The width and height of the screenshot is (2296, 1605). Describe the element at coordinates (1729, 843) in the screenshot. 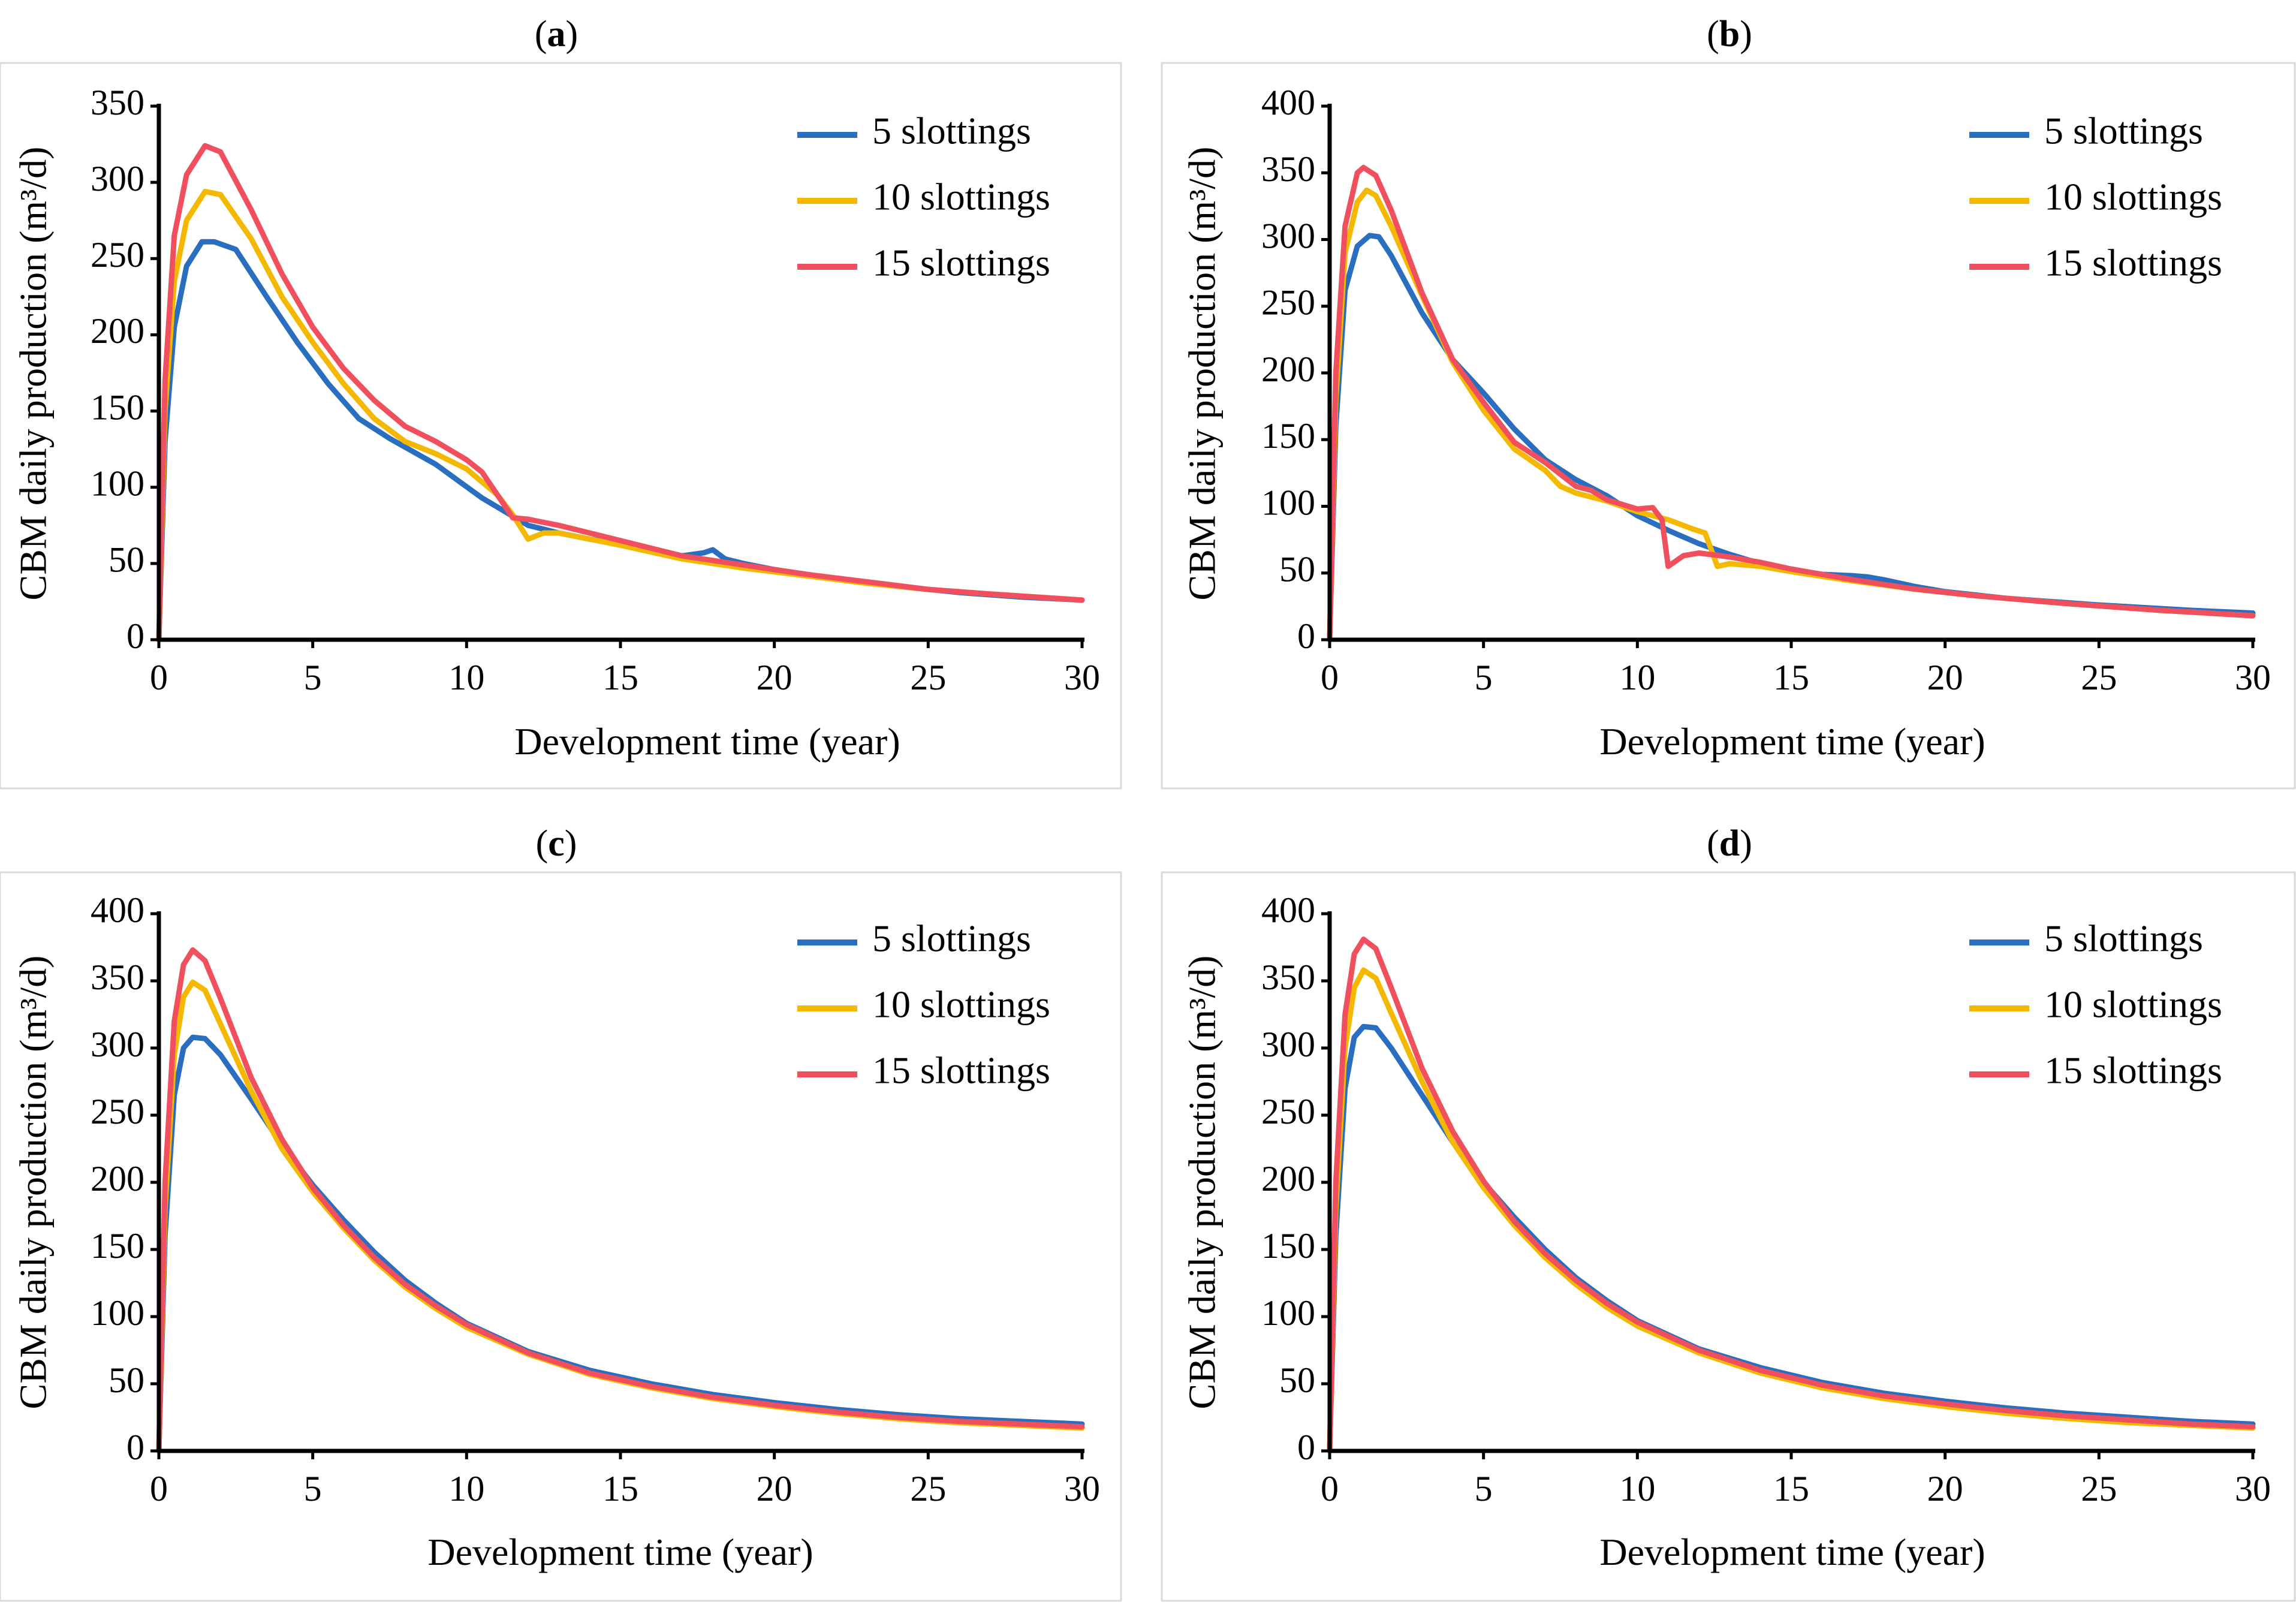

I see `panel-label: (d)` at that location.